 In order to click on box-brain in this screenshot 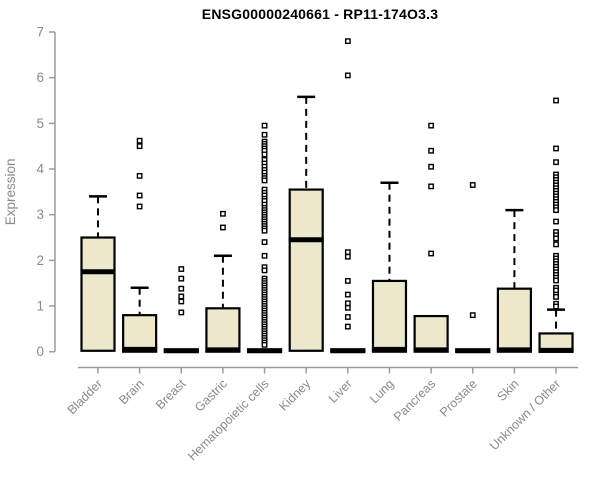, I will do `click(140, 245)`.